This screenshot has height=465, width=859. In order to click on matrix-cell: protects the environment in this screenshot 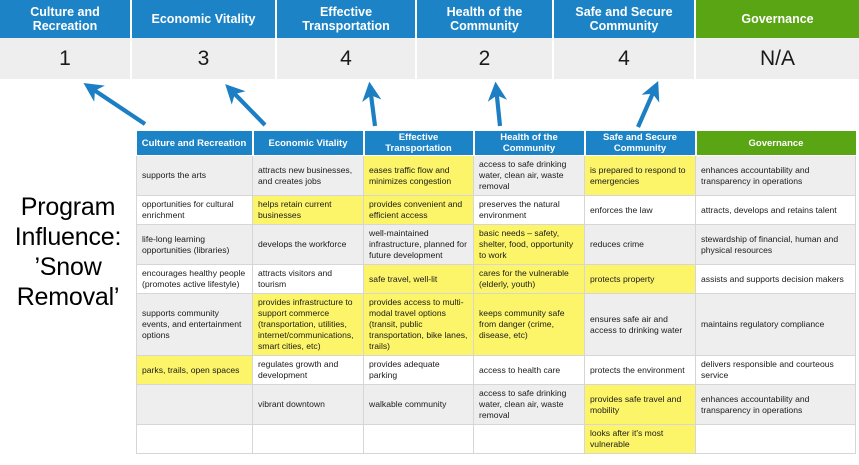, I will do `click(640, 370)`.